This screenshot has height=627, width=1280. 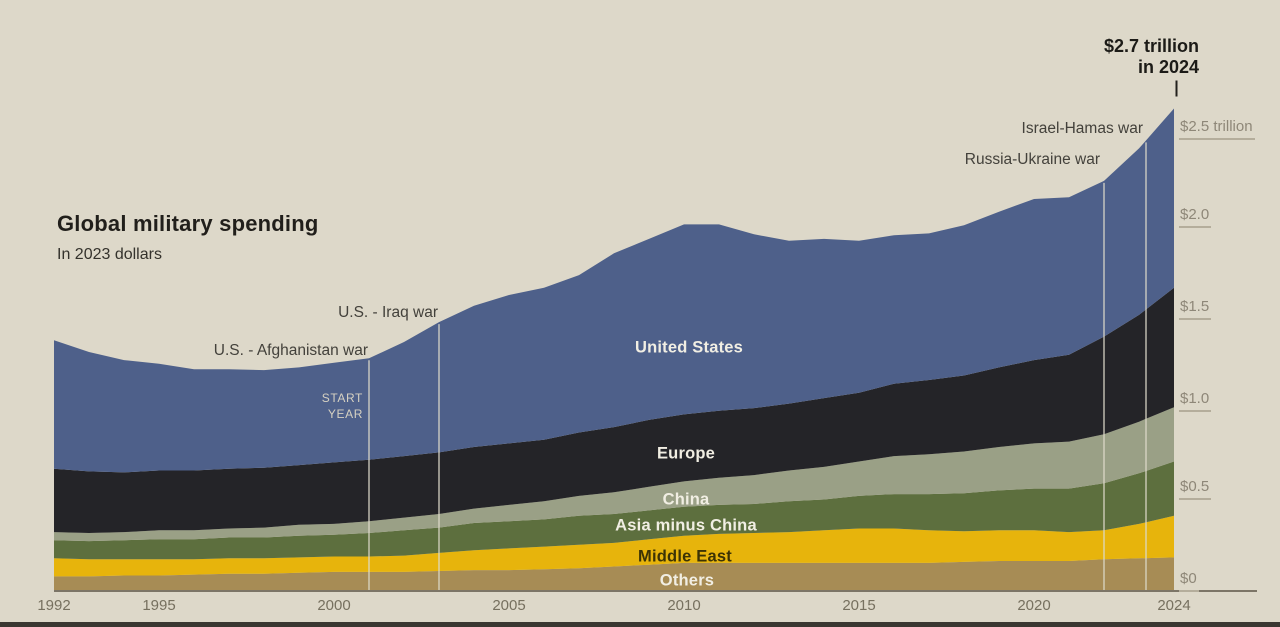 What do you see at coordinates (685, 556) in the screenshot?
I see `series-label-middle-east: Middle East` at bounding box center [685, 556].